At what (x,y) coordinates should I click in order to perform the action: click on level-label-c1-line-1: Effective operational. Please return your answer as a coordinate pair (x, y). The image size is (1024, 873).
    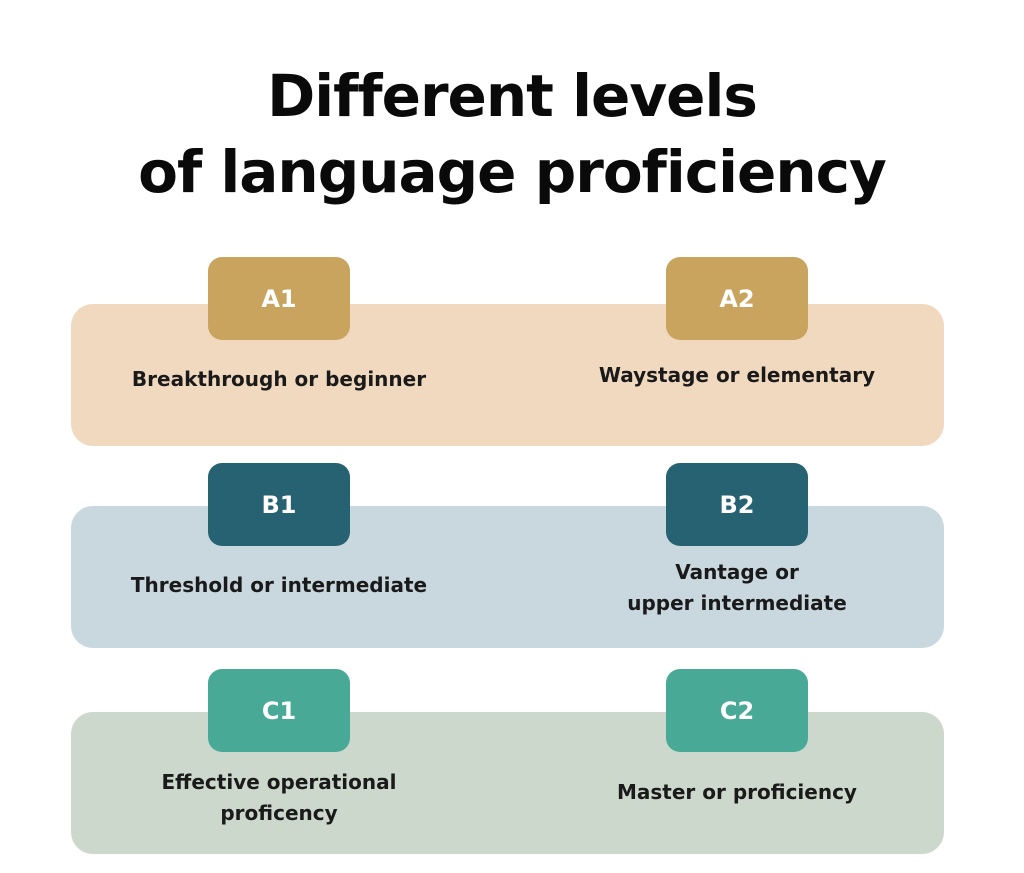
    Looking at the image, I should click on (279, 782).